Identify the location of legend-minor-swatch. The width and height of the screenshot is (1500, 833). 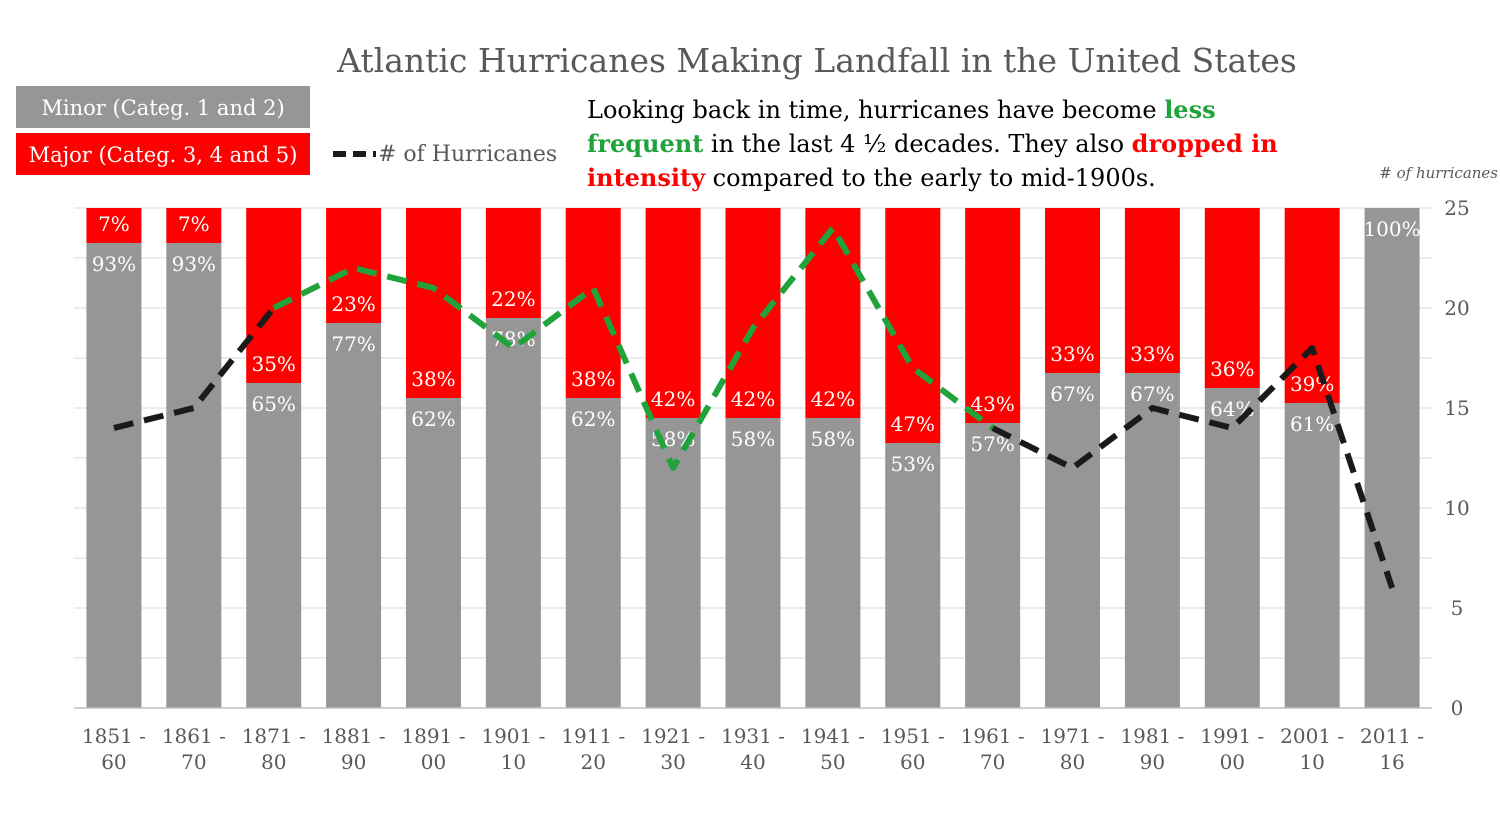
(163, 107).